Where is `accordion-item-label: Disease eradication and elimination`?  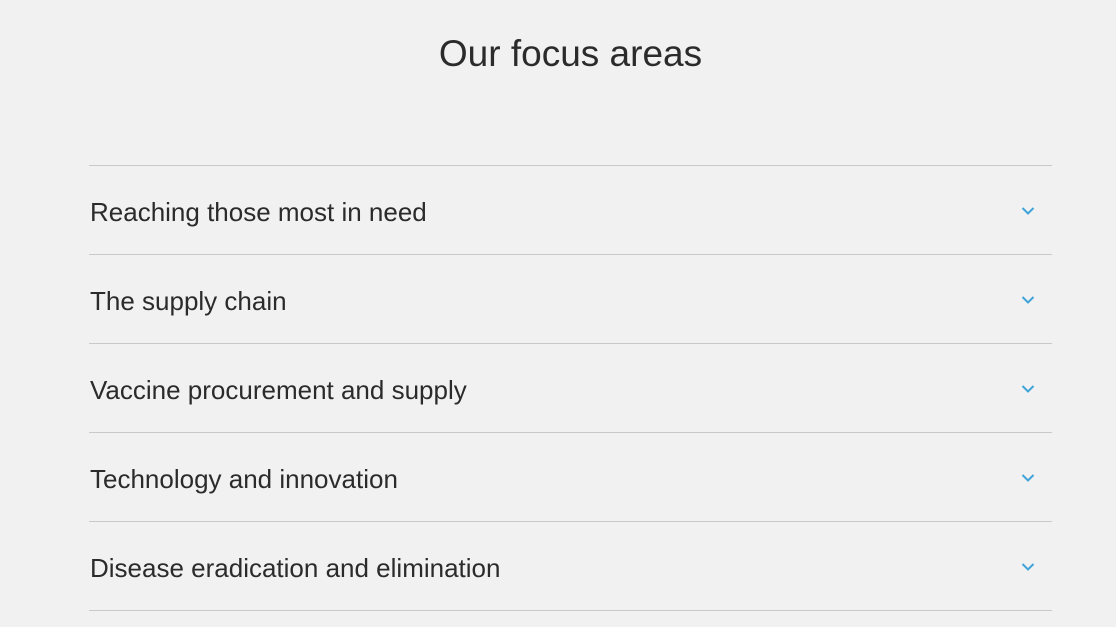 accordion-item-label: Disease eradication and elimination is located at coordinates (295, 568).